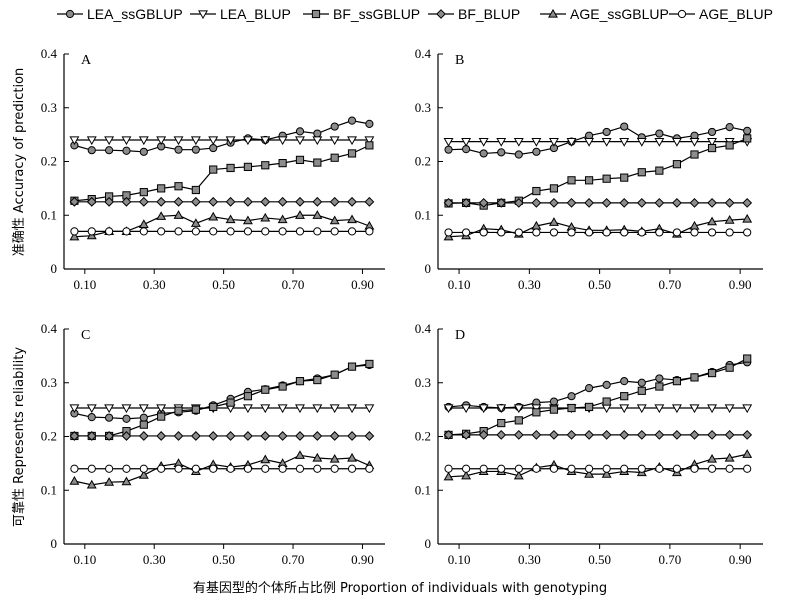 The width and height of the screenshot is (800, 604). I want to click on series-lea-ssgblup, so click(222, 391).